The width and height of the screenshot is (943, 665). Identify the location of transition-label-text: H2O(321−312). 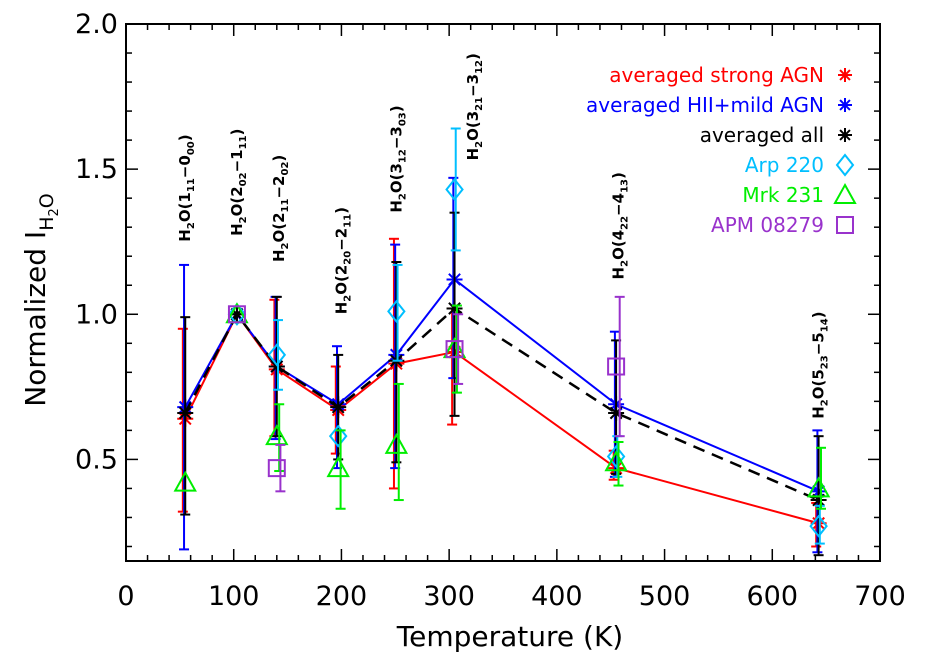
(474, 106).